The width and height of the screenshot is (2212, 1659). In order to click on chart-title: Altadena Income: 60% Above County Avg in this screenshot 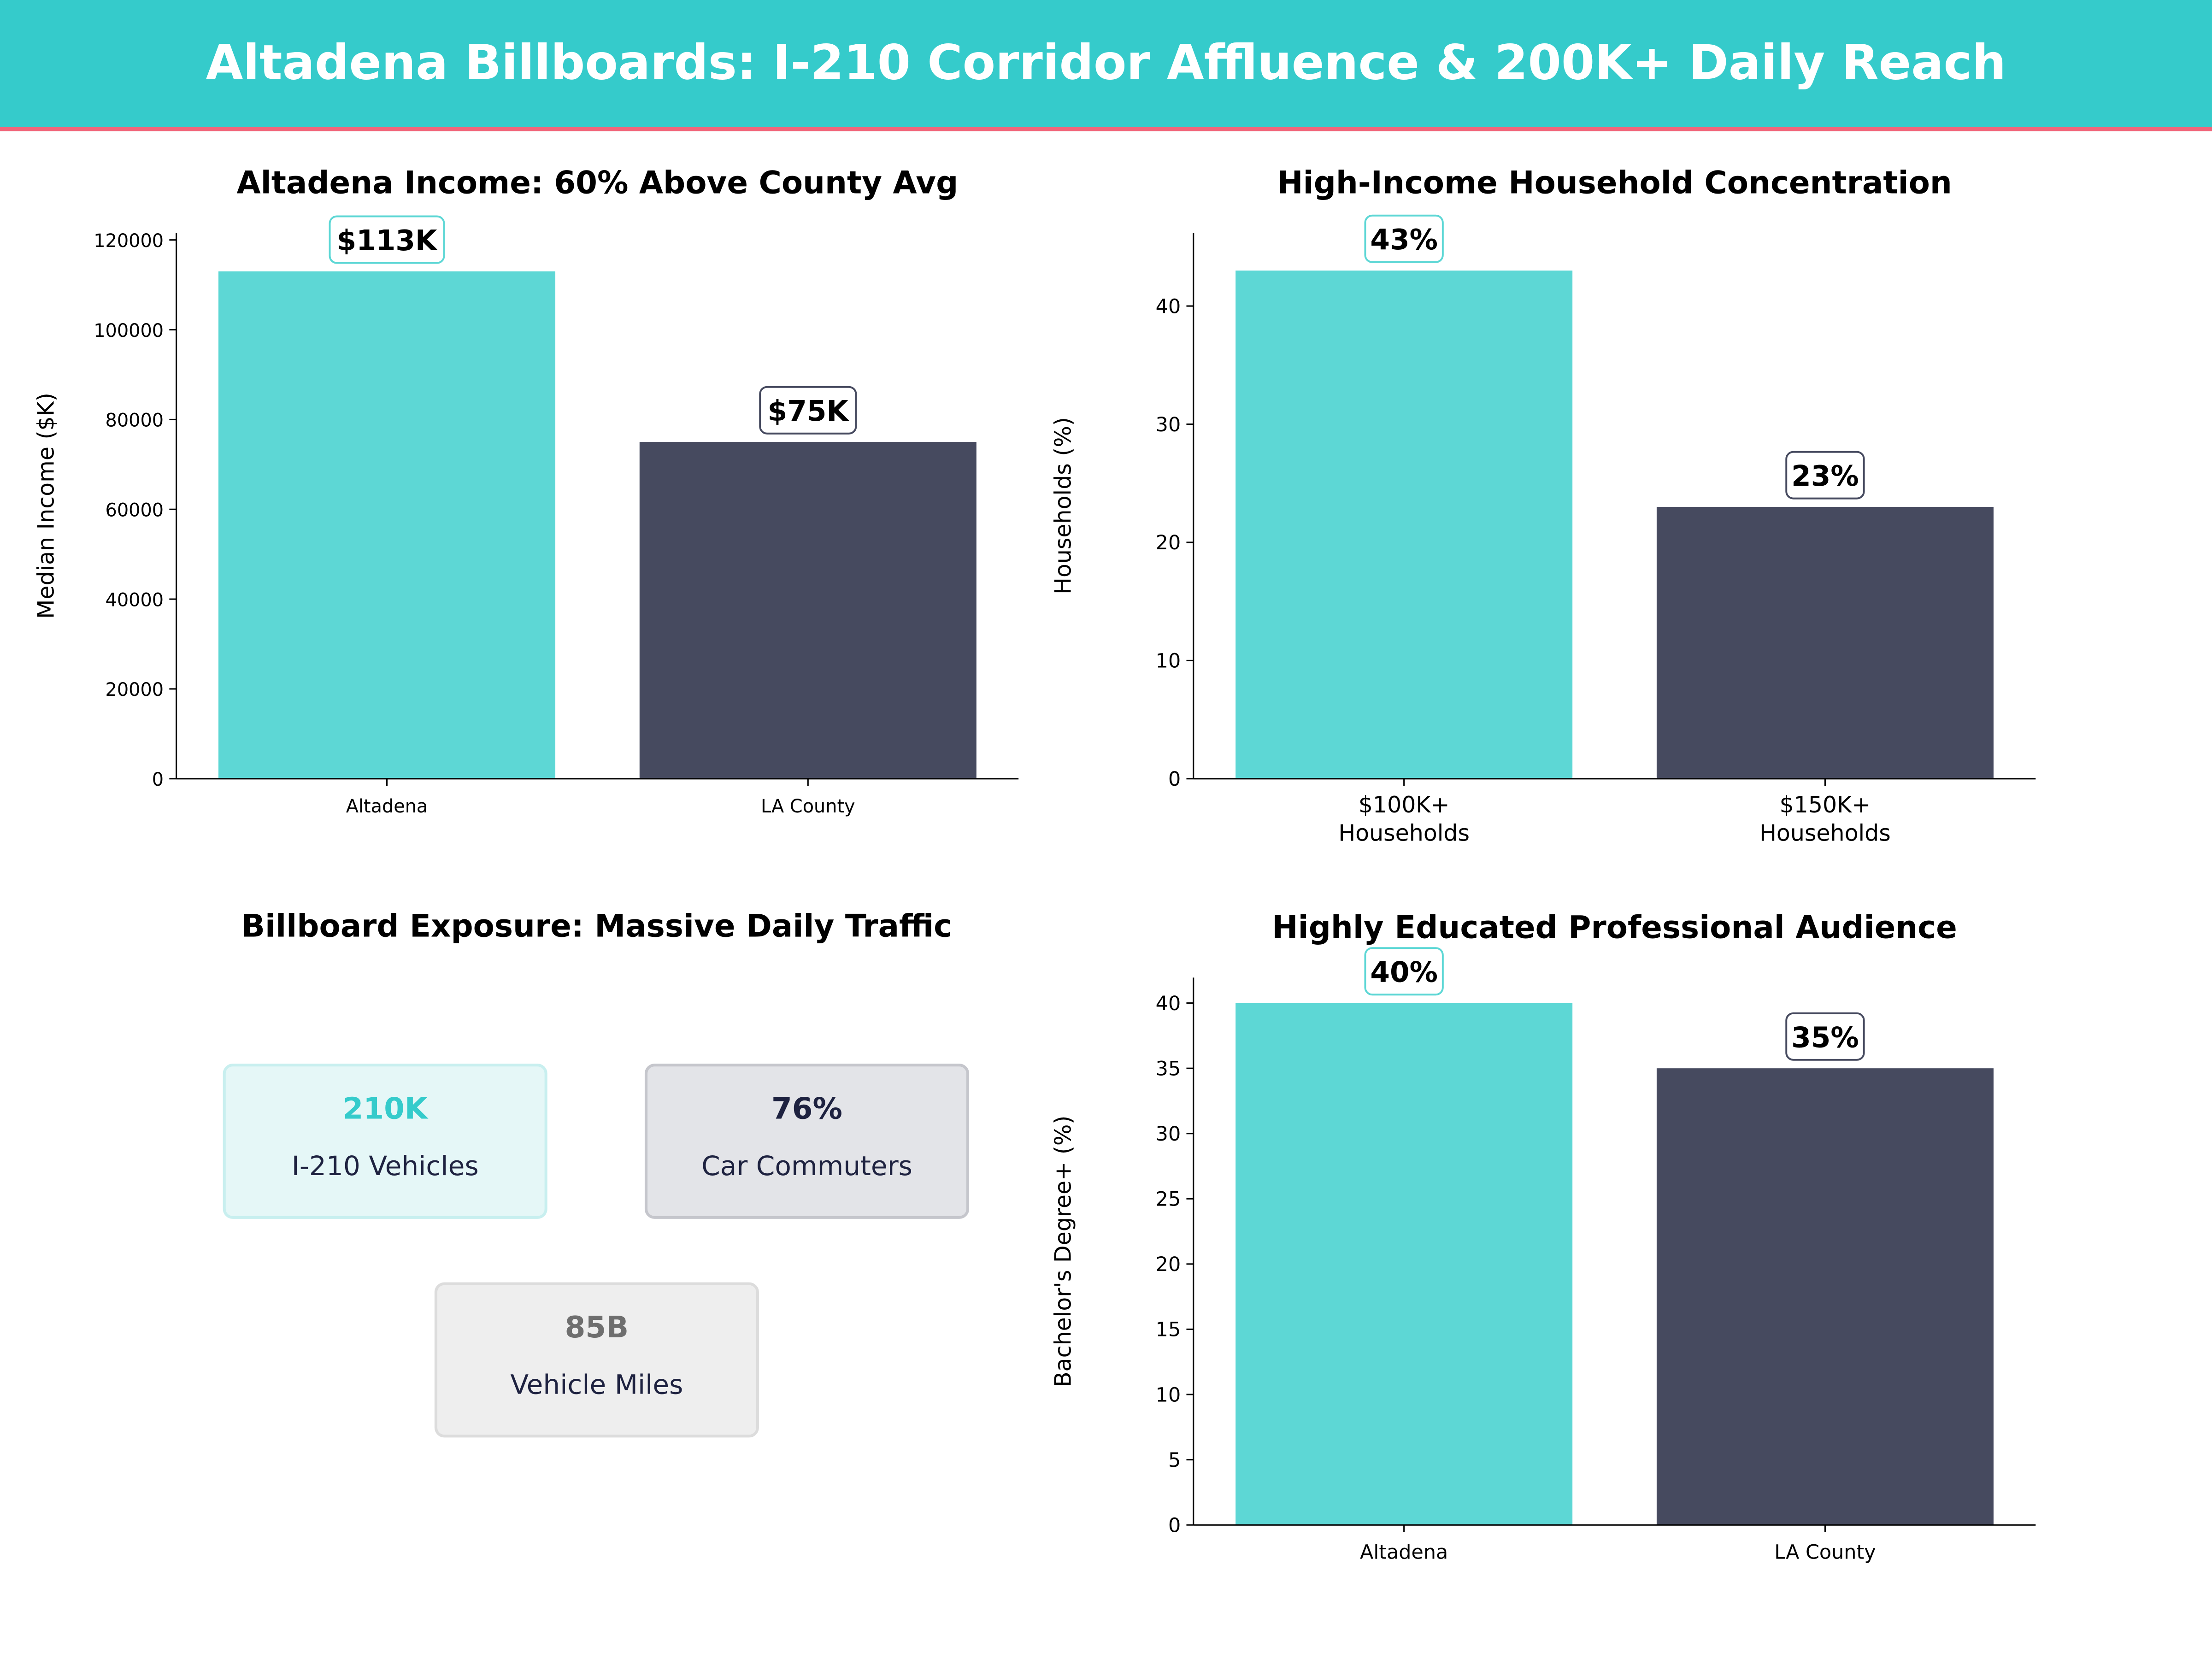, I will do `click(598, 182)`.